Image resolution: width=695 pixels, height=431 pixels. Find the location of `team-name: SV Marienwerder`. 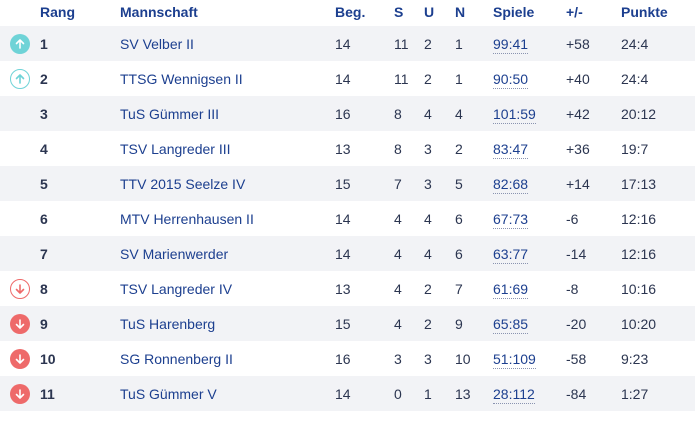

team-name: SV Marienwerder is located at coordinates (174, 253).